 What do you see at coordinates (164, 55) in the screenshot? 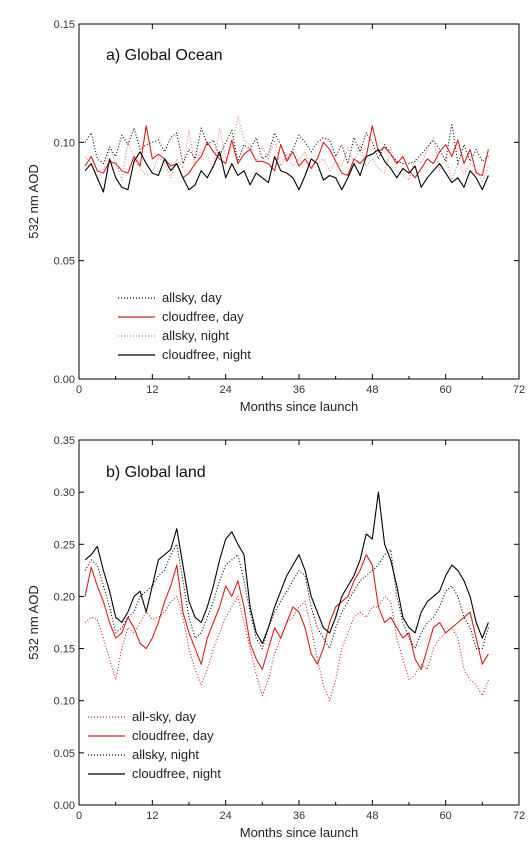
I see `ocean-panel-title: a) Global Ocean` at bounding box center [164, 55].